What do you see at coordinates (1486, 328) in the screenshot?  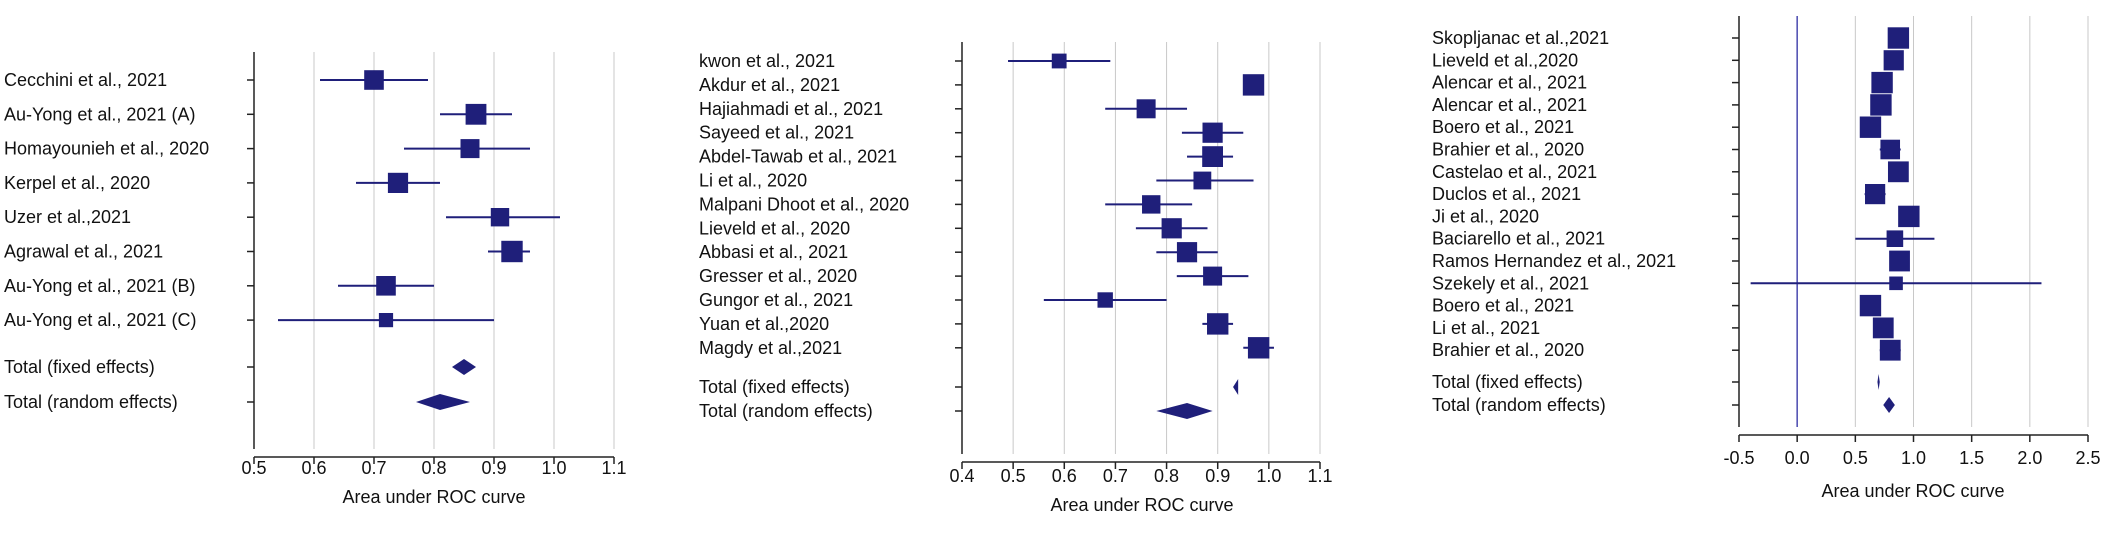 I see `study-label: Li et al., 2021` at bounding box center [1486, 328].